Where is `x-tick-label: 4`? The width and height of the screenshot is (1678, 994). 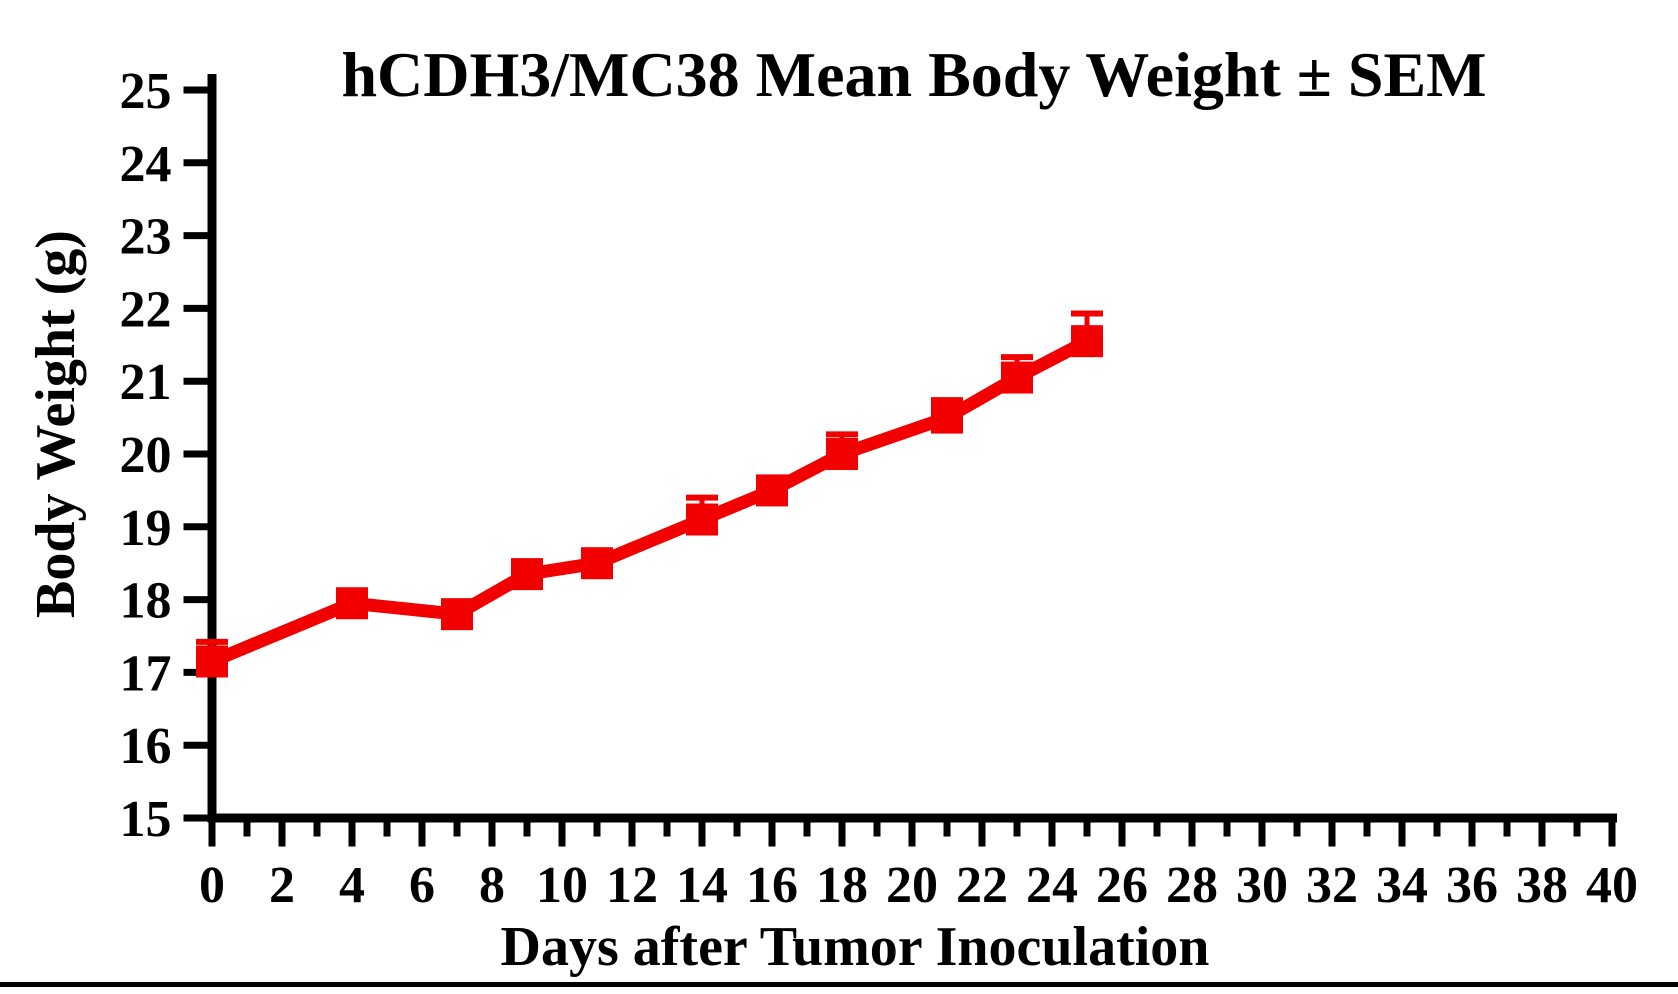 x-tick-label: 4 is located at coordinates (352, 885).